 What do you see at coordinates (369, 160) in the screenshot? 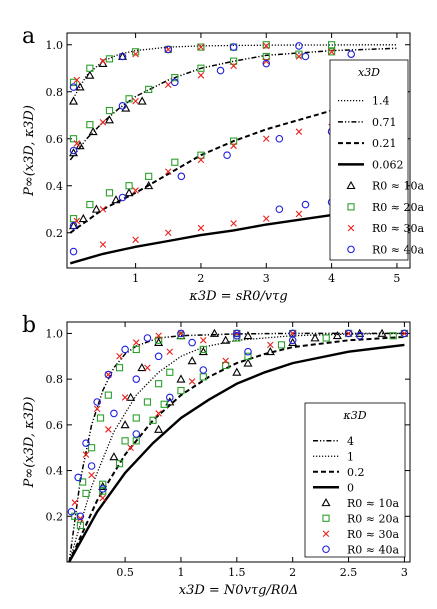
I see `a-legend-box` at bounding box center [369, 160].